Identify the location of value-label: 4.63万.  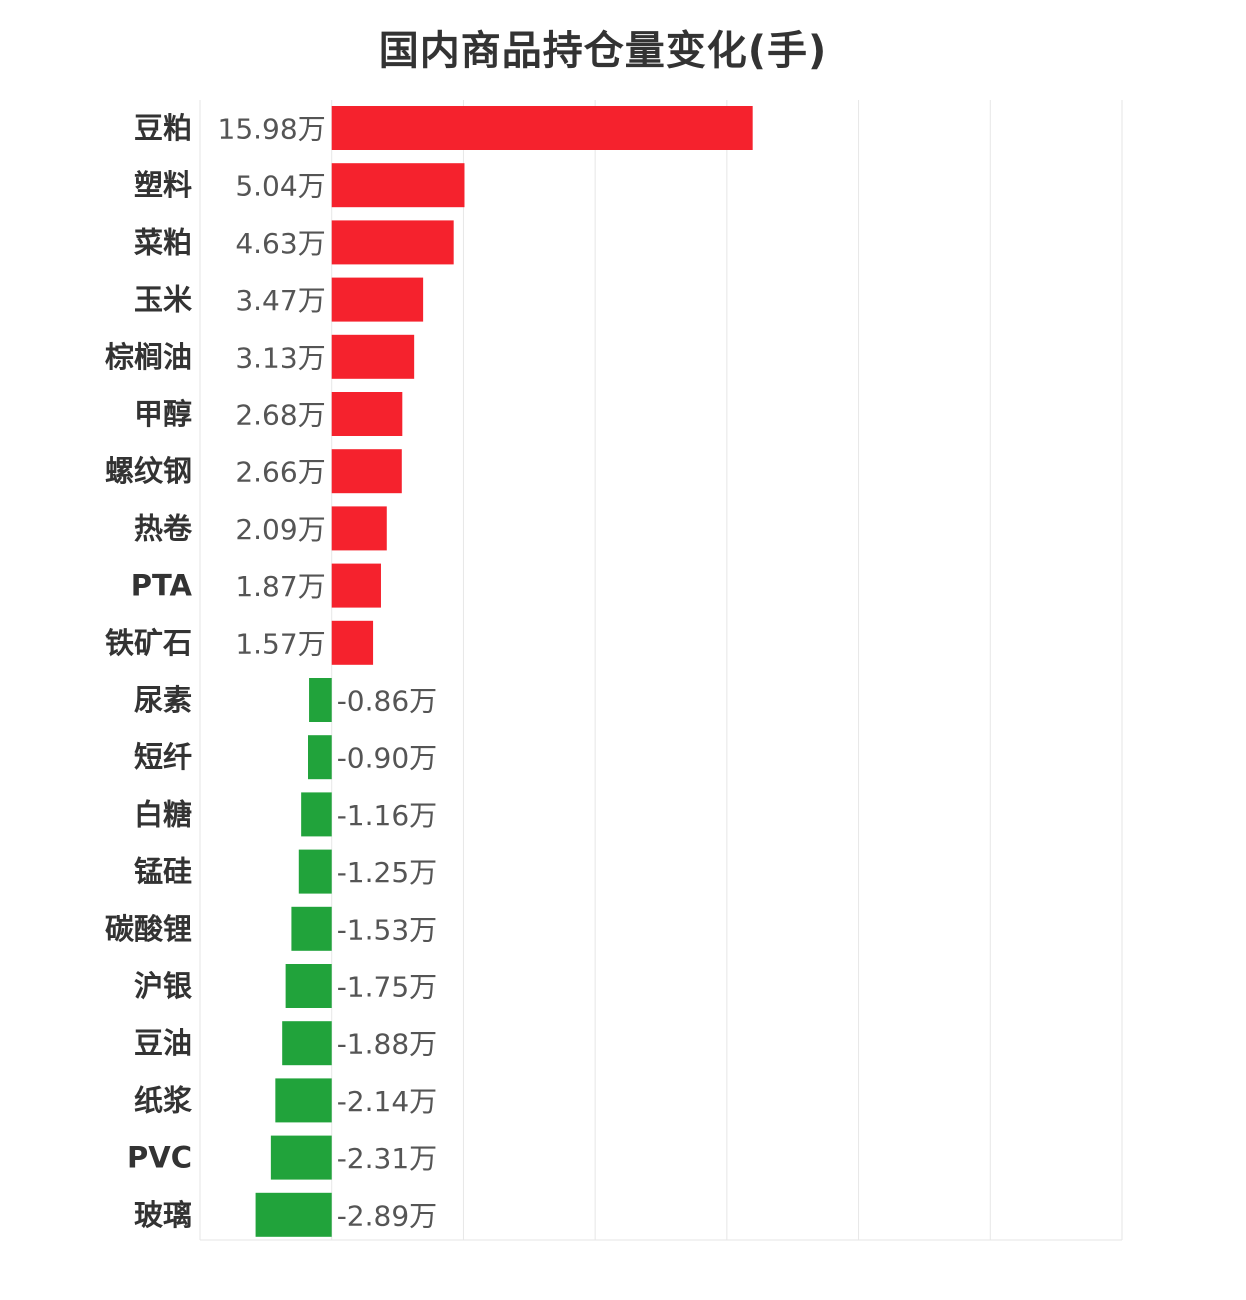
(280, 243).